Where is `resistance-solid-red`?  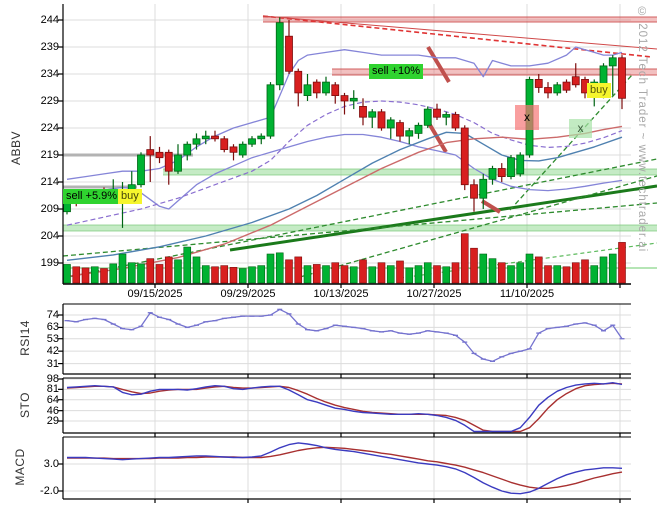 resistance-solid-red is located at coordinates (459, 32).